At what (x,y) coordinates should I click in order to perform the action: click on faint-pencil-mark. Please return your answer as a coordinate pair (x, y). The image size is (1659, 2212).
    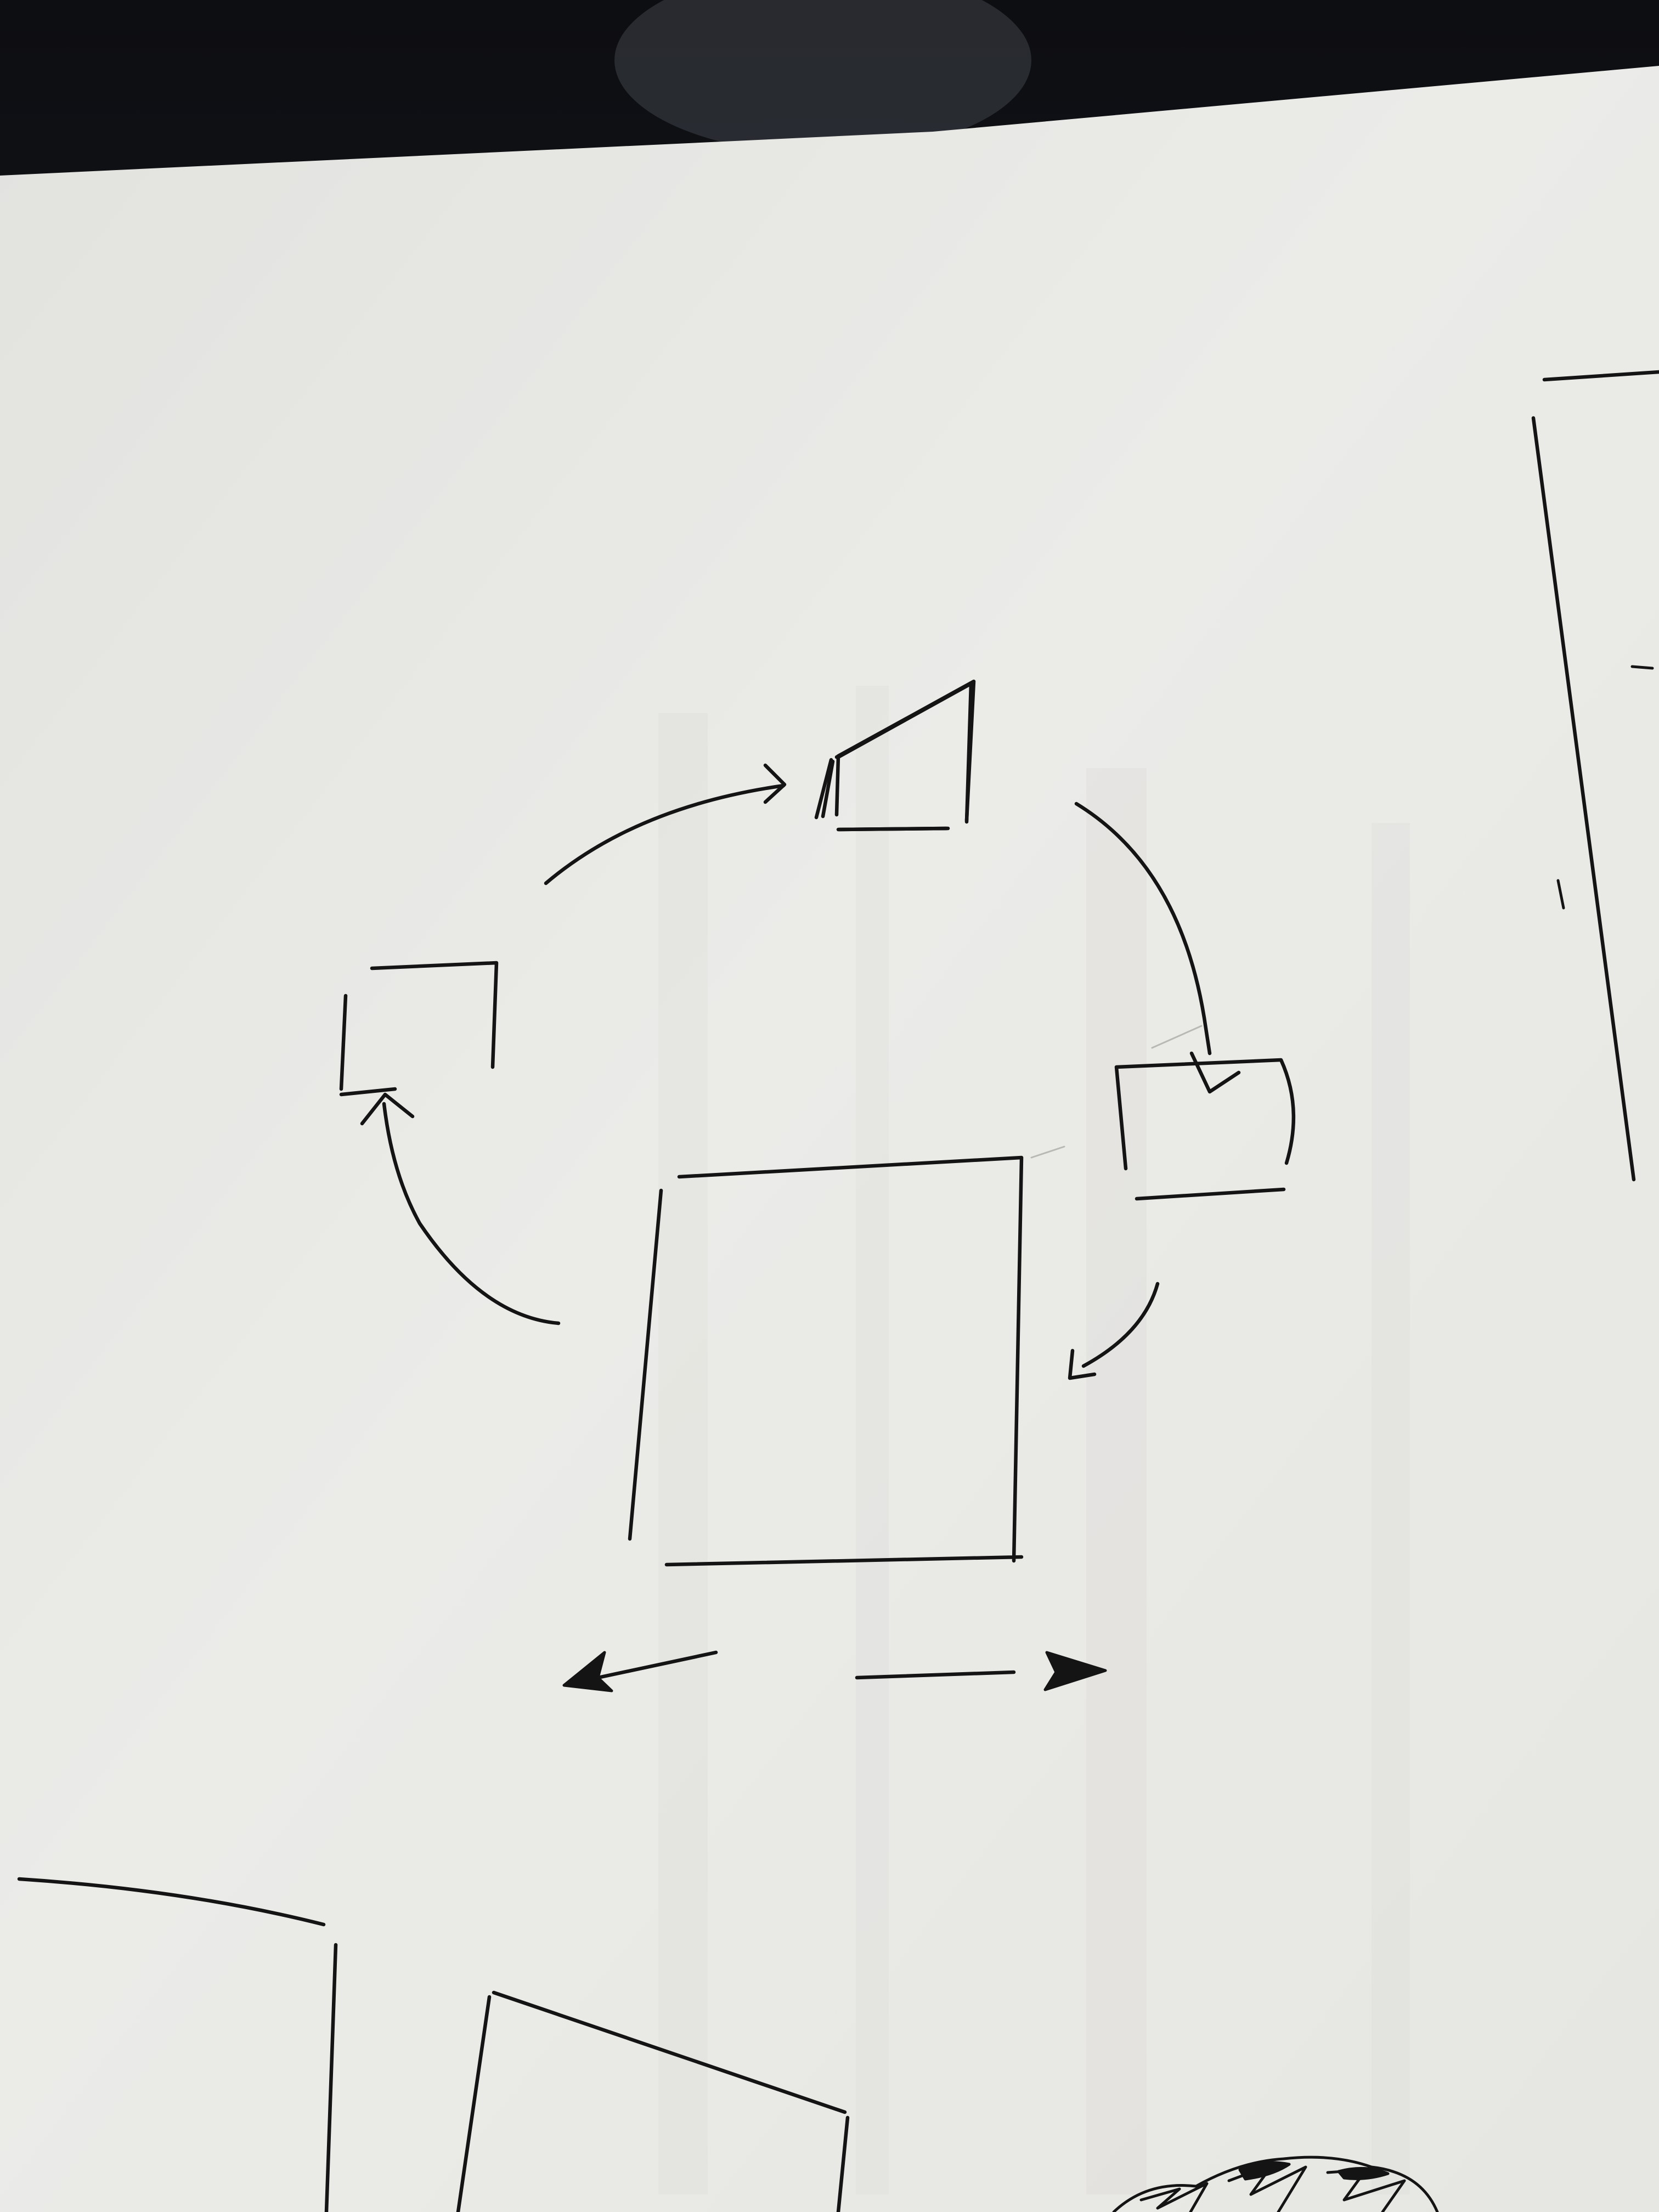
    Looking at the image, I should click on (1177, 1037).